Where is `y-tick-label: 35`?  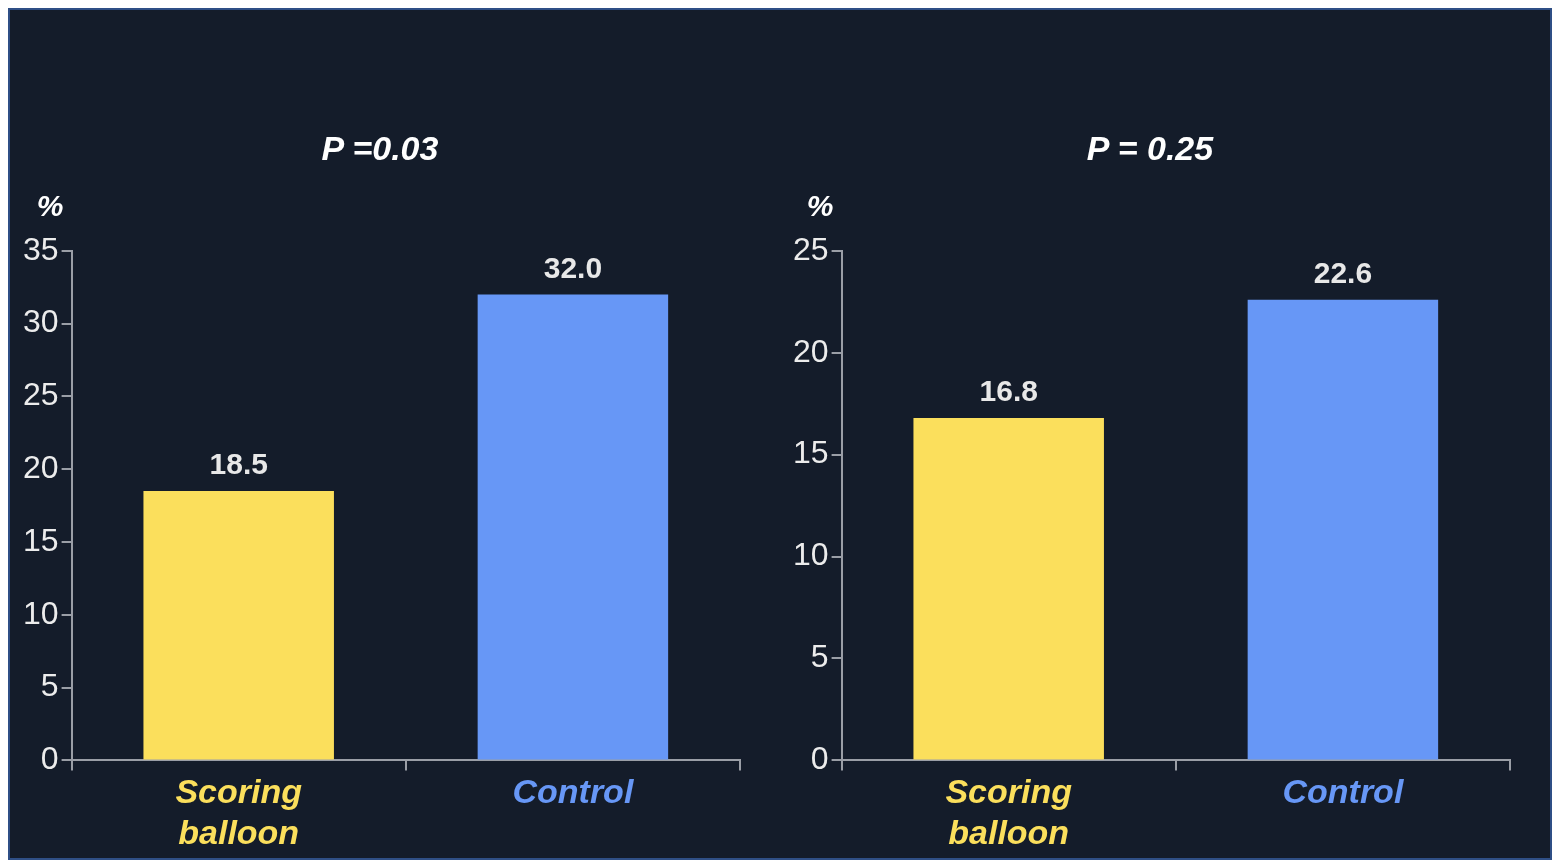 y-tick-label: 35 is located at coordinates (41, 248).